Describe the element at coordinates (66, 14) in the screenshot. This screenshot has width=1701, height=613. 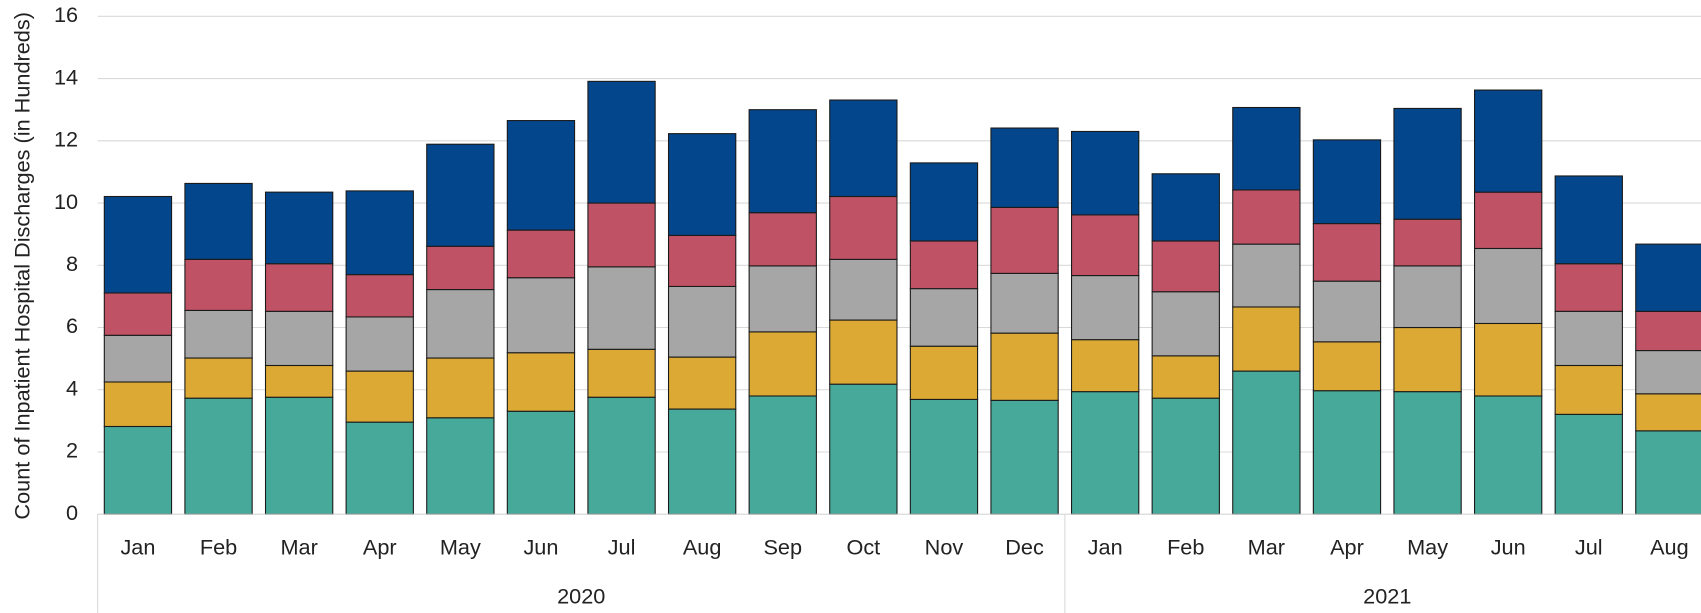
I see `y-tick-label: 16` at that location.